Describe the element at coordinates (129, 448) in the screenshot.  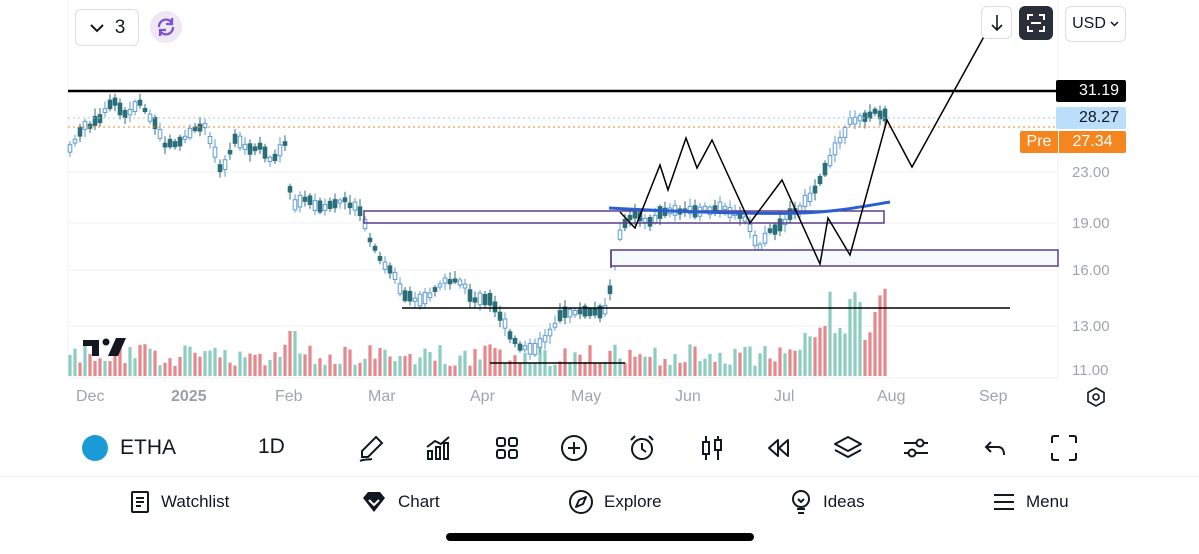
I see `symbol-selector: ETHA` at that location.